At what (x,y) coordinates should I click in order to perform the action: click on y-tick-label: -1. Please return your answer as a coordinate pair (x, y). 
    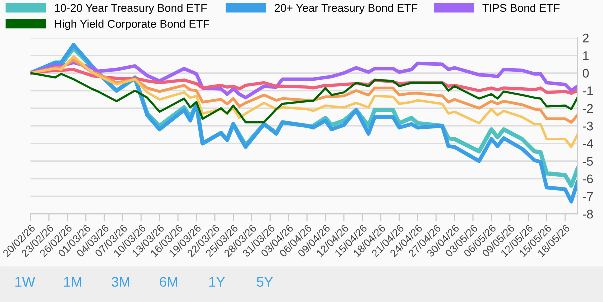
    Looking at the image, I should click on (588, 91).